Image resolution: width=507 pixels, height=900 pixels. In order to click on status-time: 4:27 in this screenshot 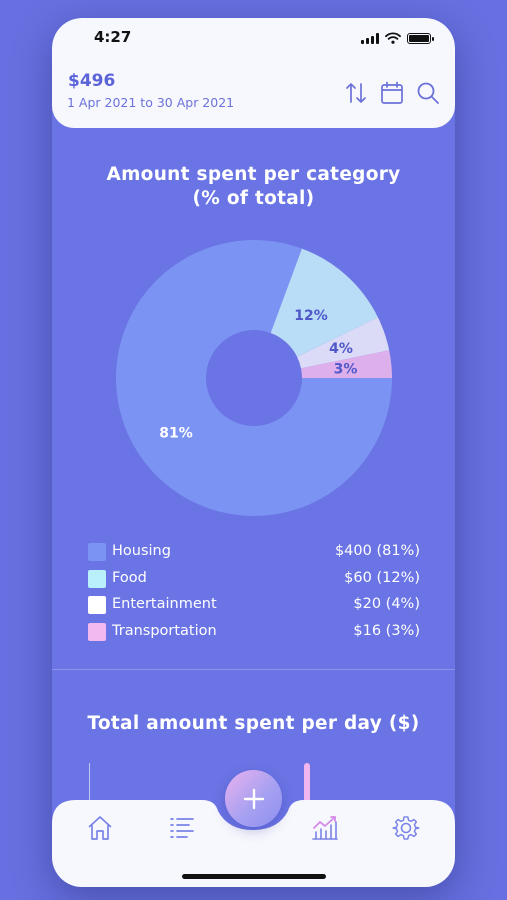, I will do `click(113, 37)`.